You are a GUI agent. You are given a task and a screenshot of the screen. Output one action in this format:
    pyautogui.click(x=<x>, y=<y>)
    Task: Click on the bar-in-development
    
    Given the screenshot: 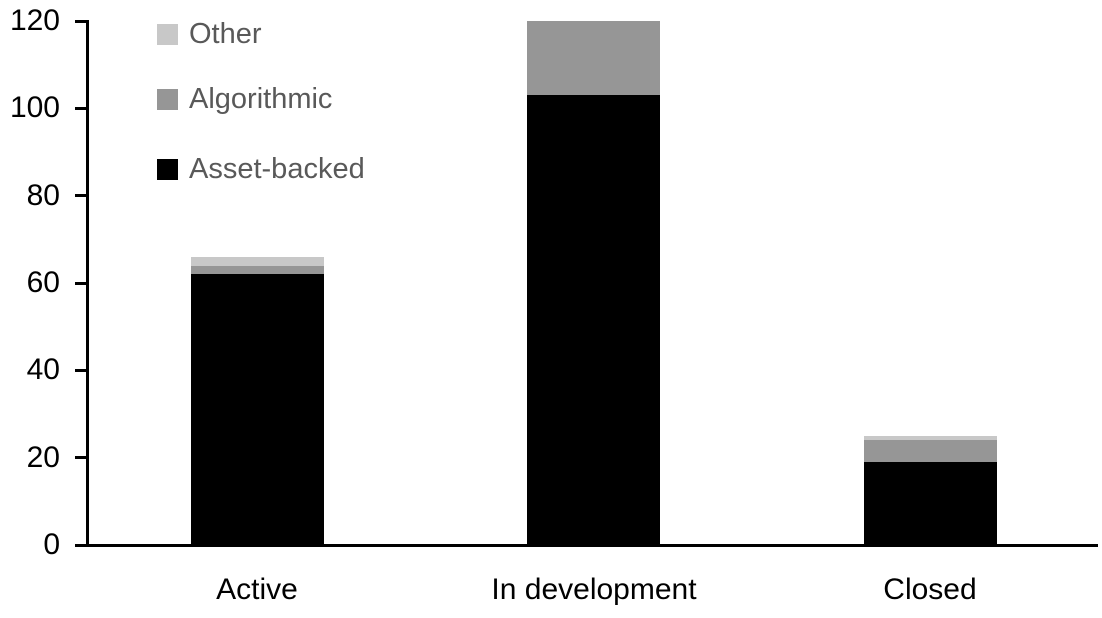 What is the action you would take?
    pyautogui.click(x=593, y=272)
    